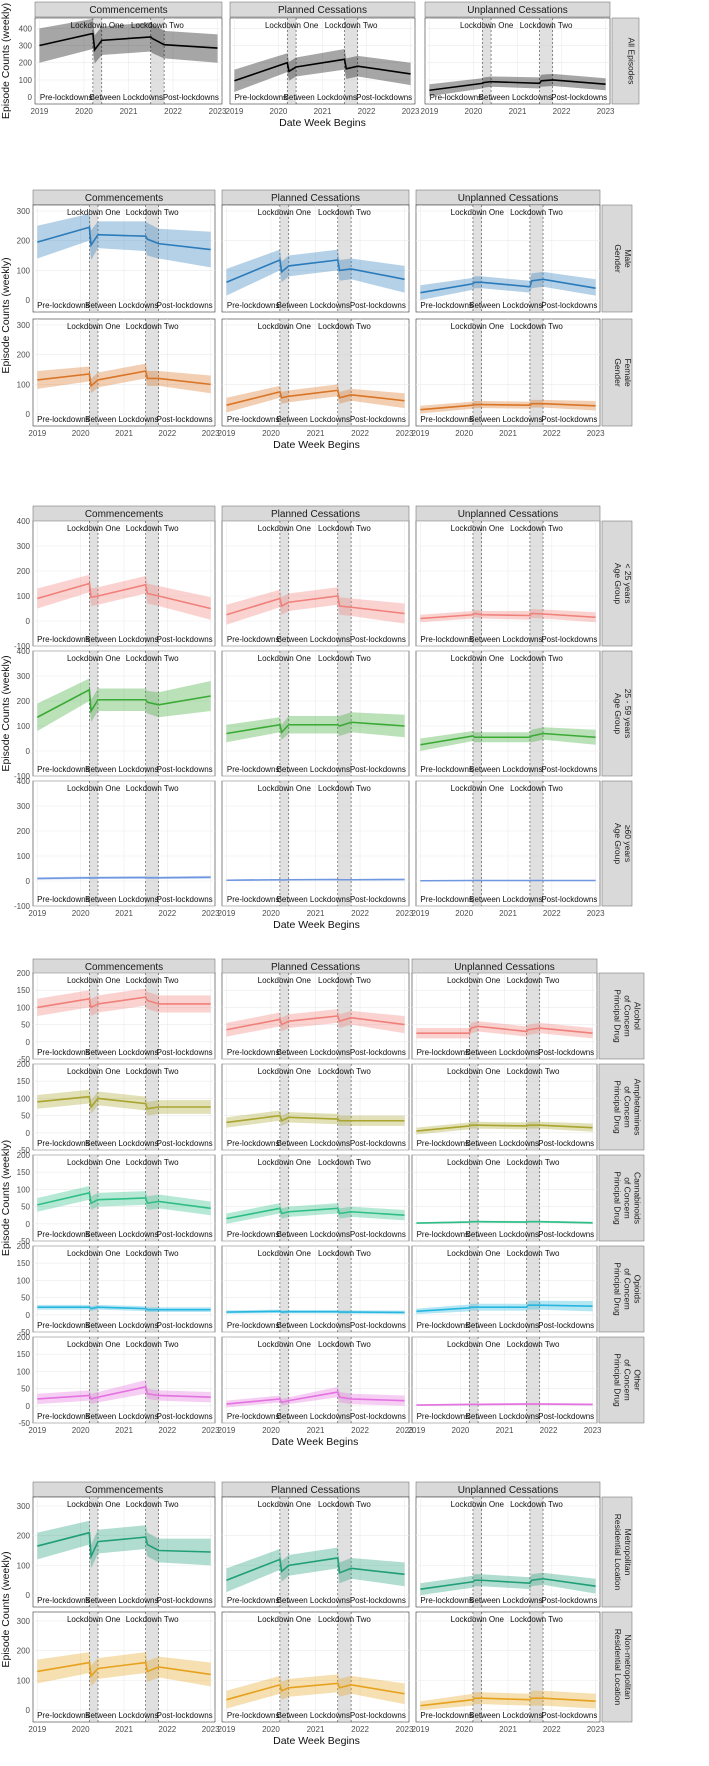  I want to click on y-tick-label: 400, so click(24, 651).